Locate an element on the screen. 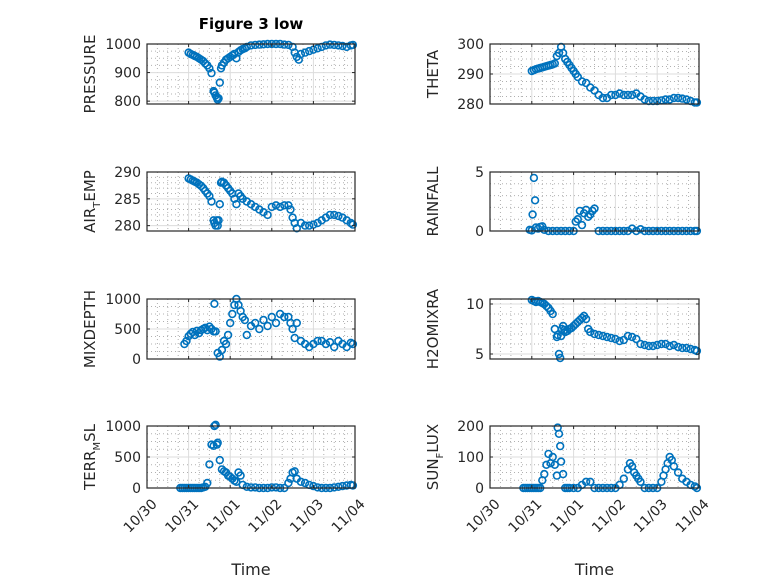  y-axis-label: RAINFALL is located at coordinates (433, 201).